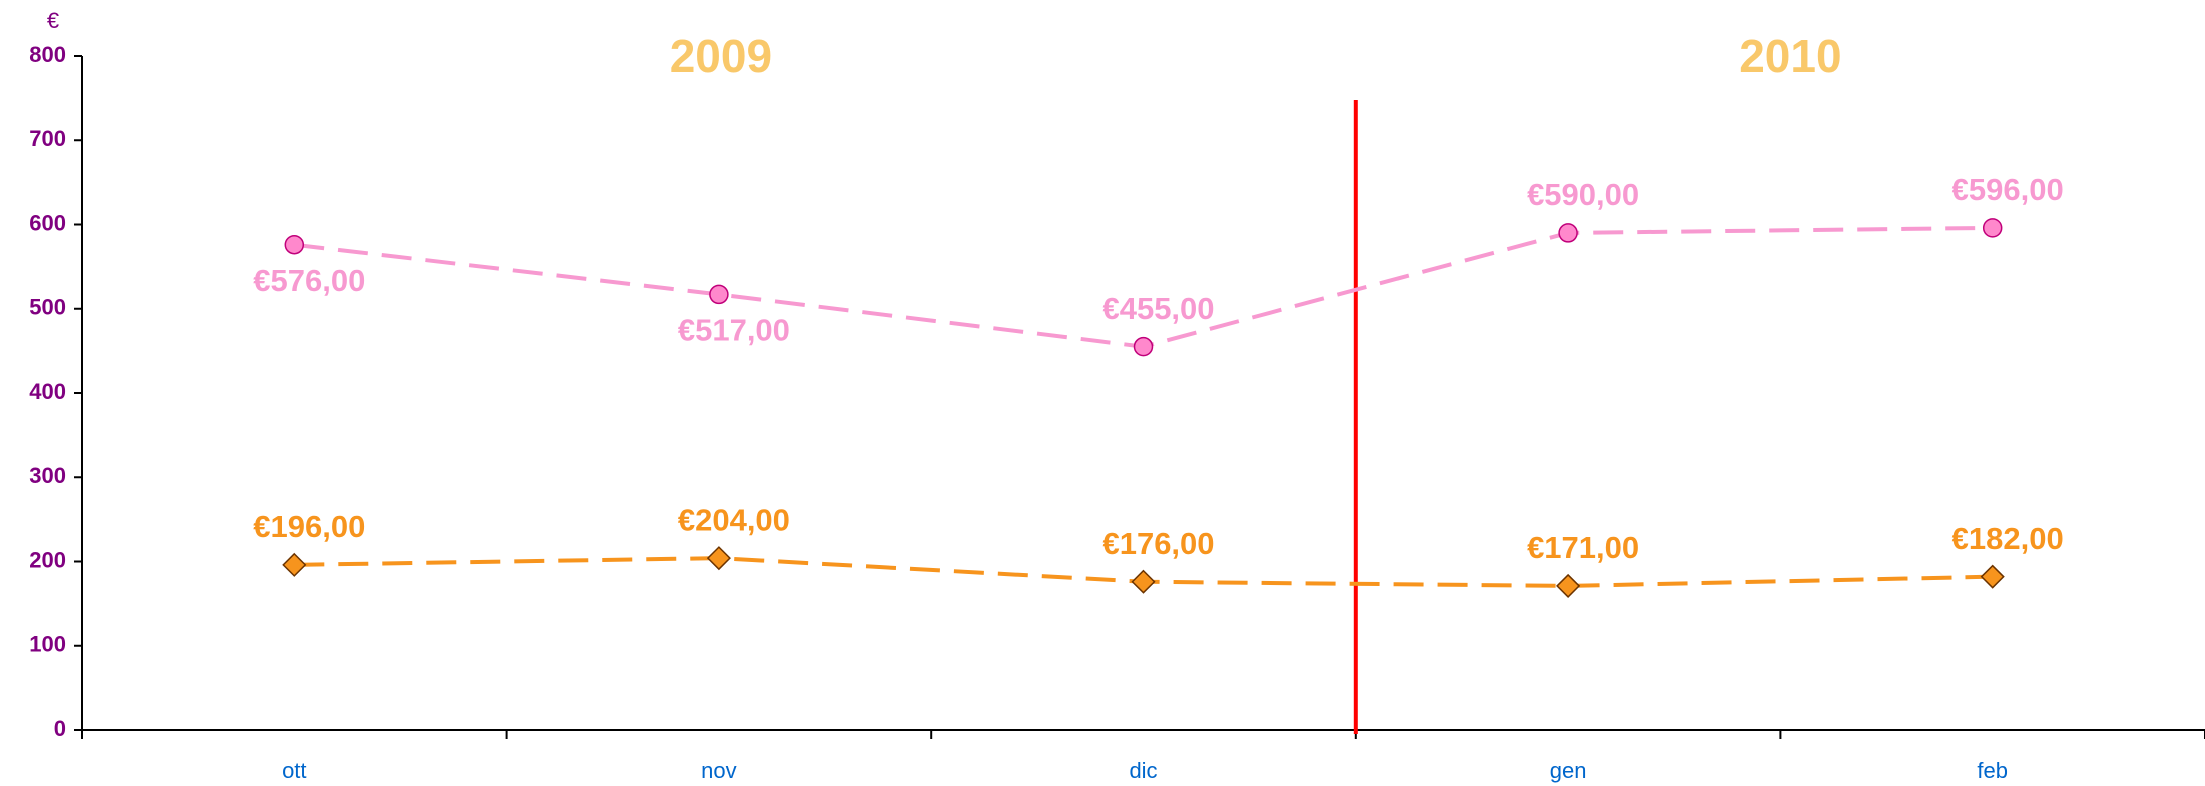  What do you see at coordinates (718, 770) in the screenshot?
I see `x-tick-label: nov` at bounding box center [718, 770].